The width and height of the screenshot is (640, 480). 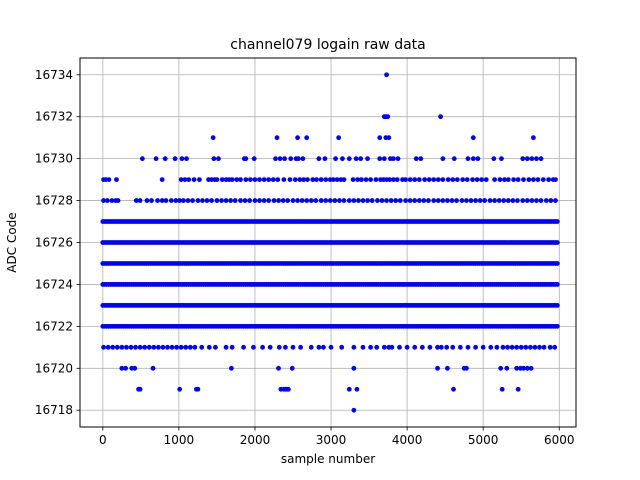 I want to click on y-tick-label: 16726, so click(x=54, y=243).